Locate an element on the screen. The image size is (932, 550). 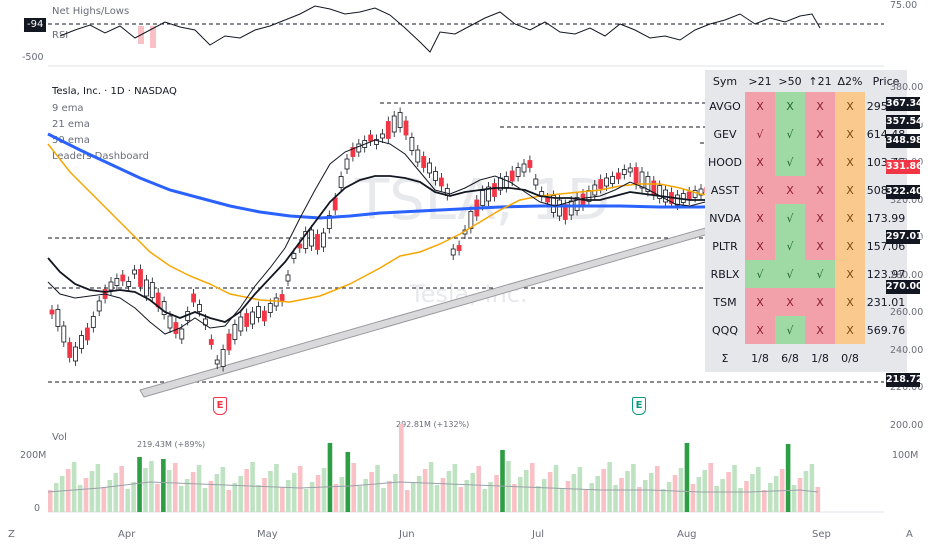
price-tick: 200.00 is located at coordinates (907, 425).